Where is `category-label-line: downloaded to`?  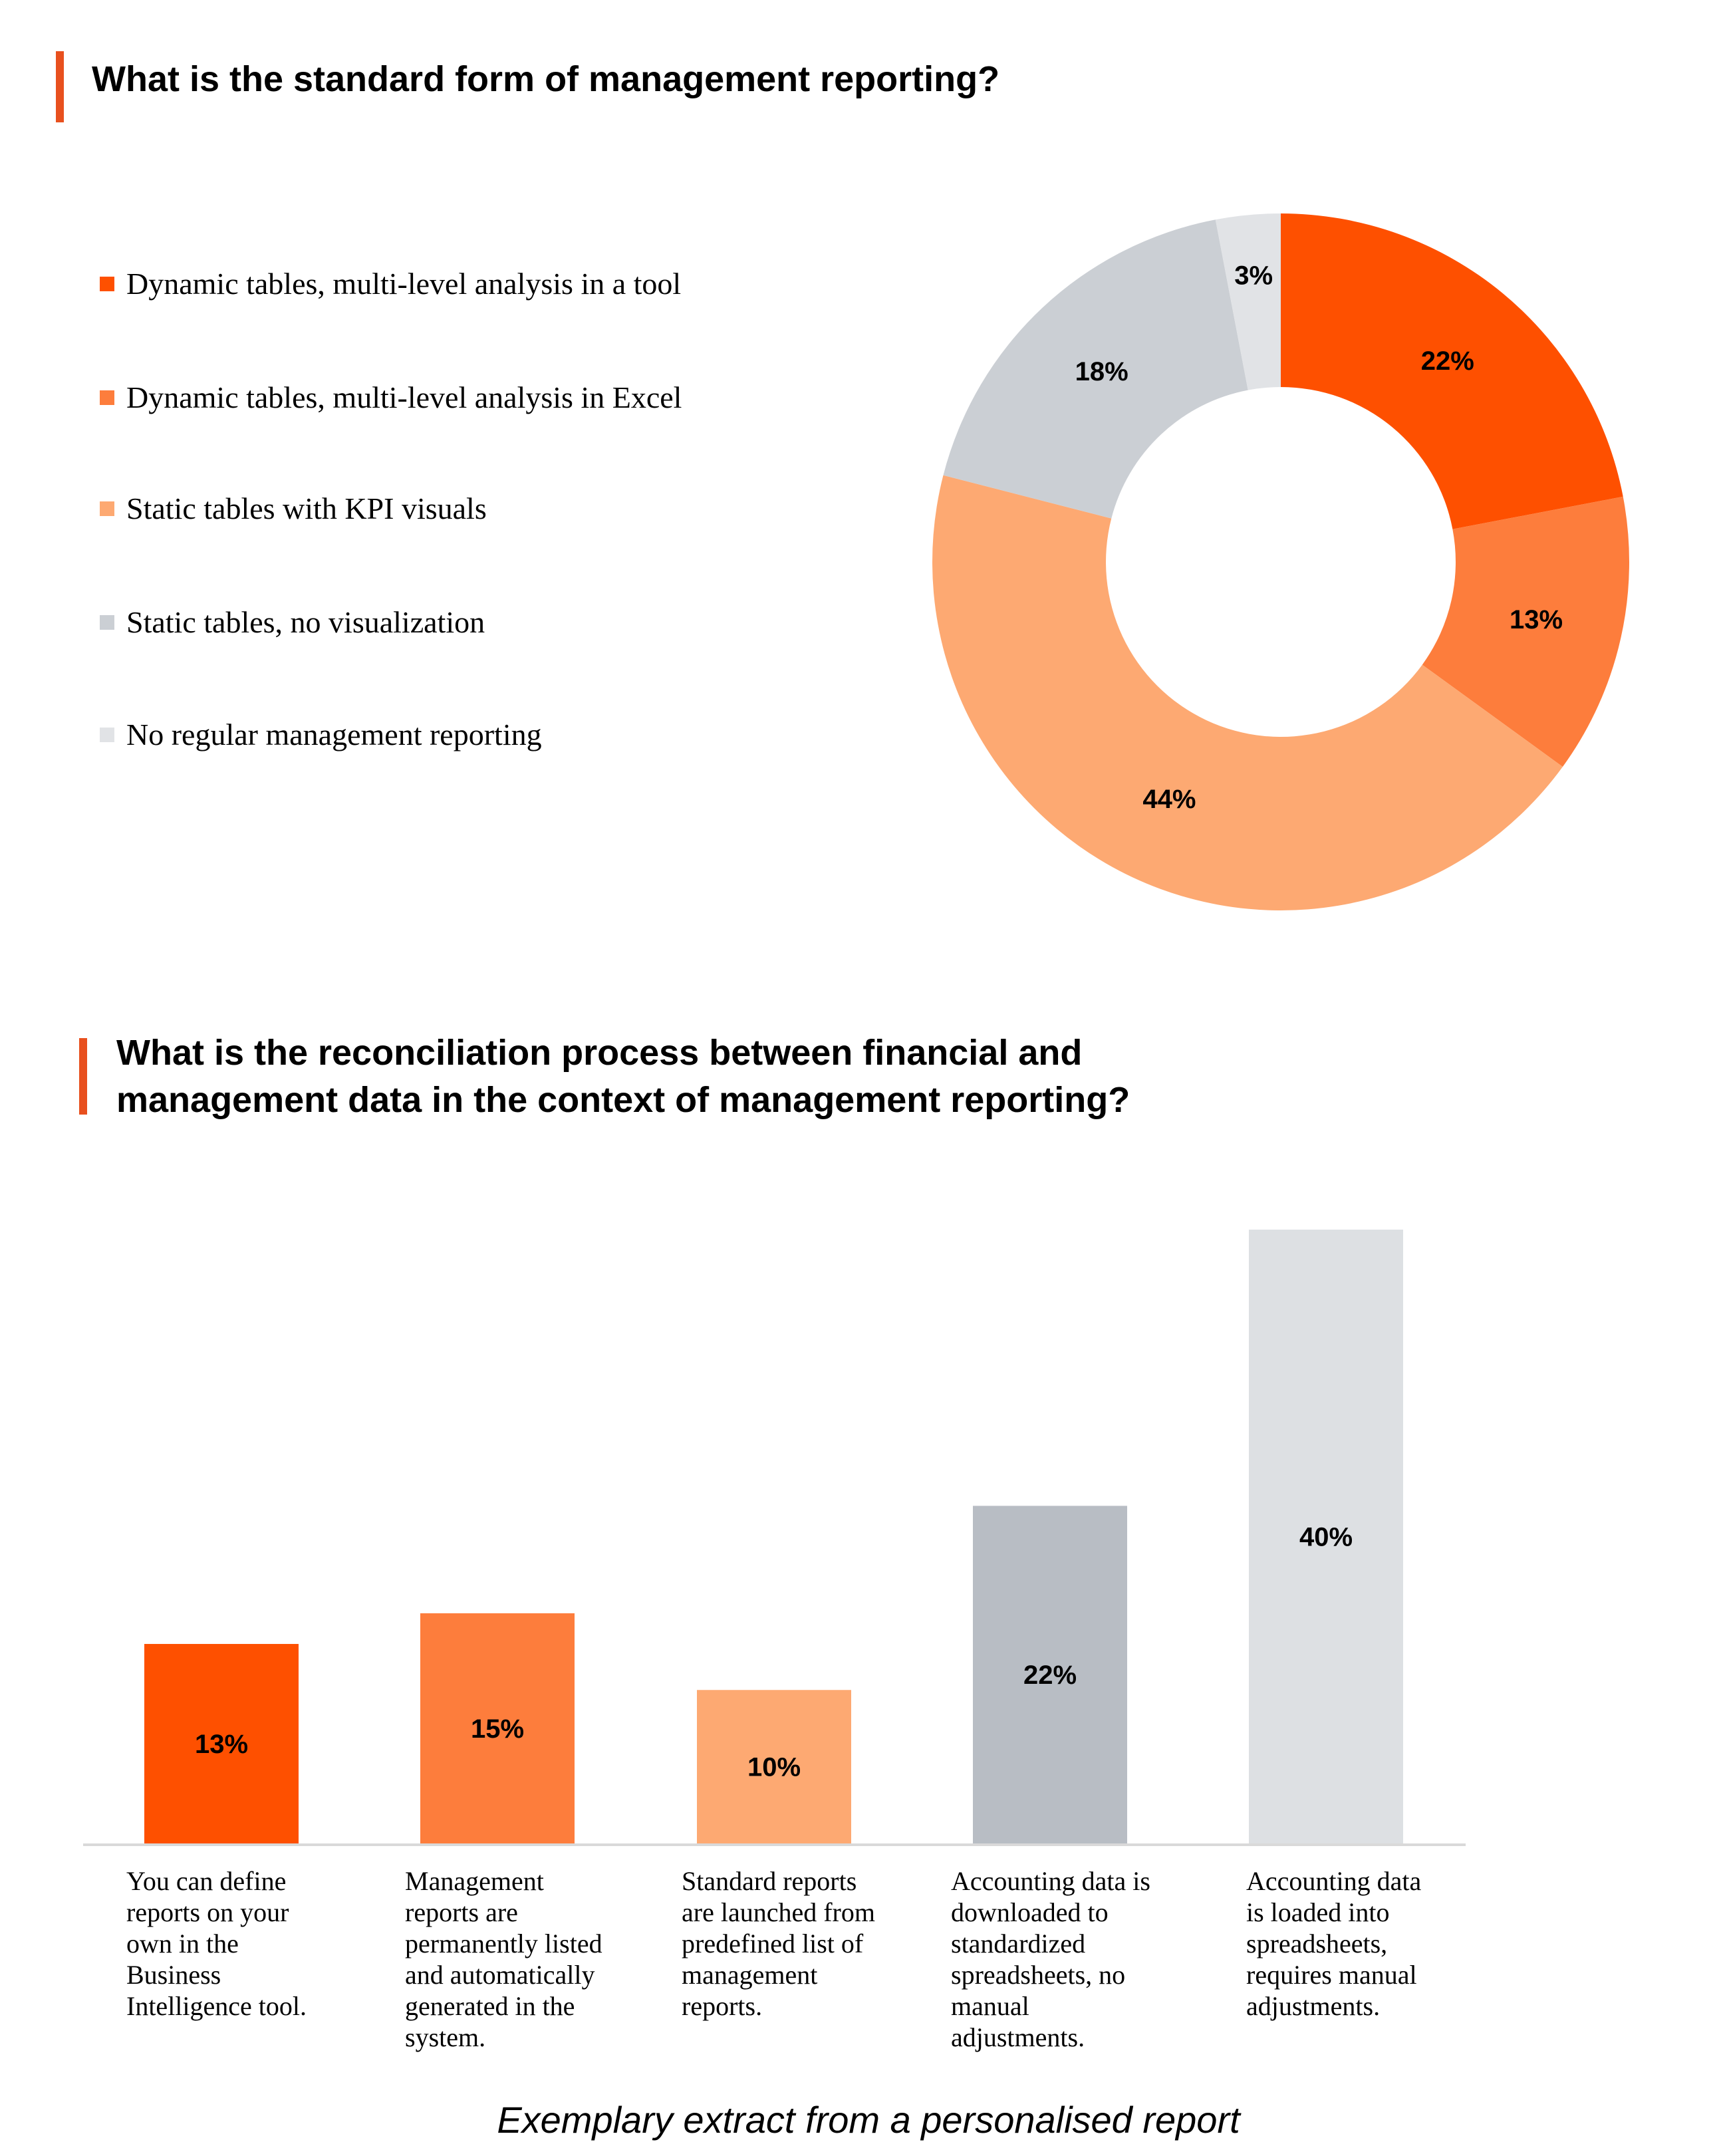
category-label-line: downloaded to is located at coordinates (1030, 1912).